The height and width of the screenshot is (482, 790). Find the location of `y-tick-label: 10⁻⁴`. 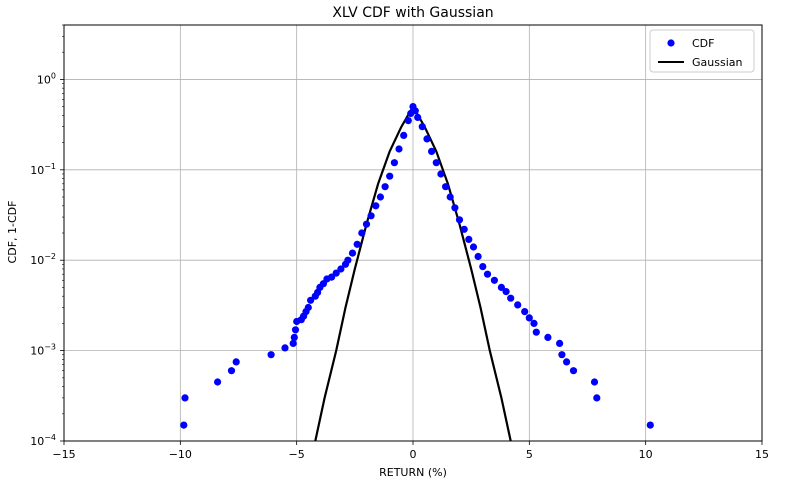

y-tick-label: 10⁻⁴ is located at coordinates (43, 440).